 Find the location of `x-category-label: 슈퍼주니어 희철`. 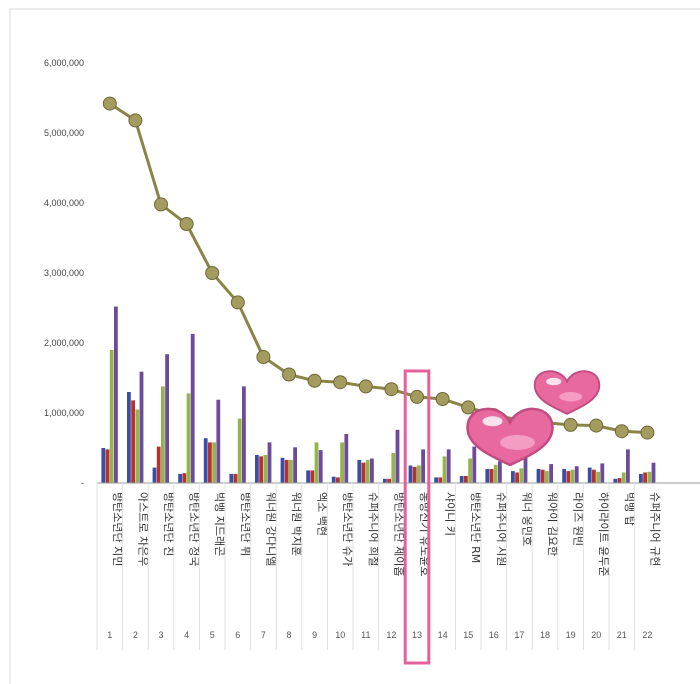

x-category-label: 슈퍼주니어 희철 is located at coordinates (373, 529).